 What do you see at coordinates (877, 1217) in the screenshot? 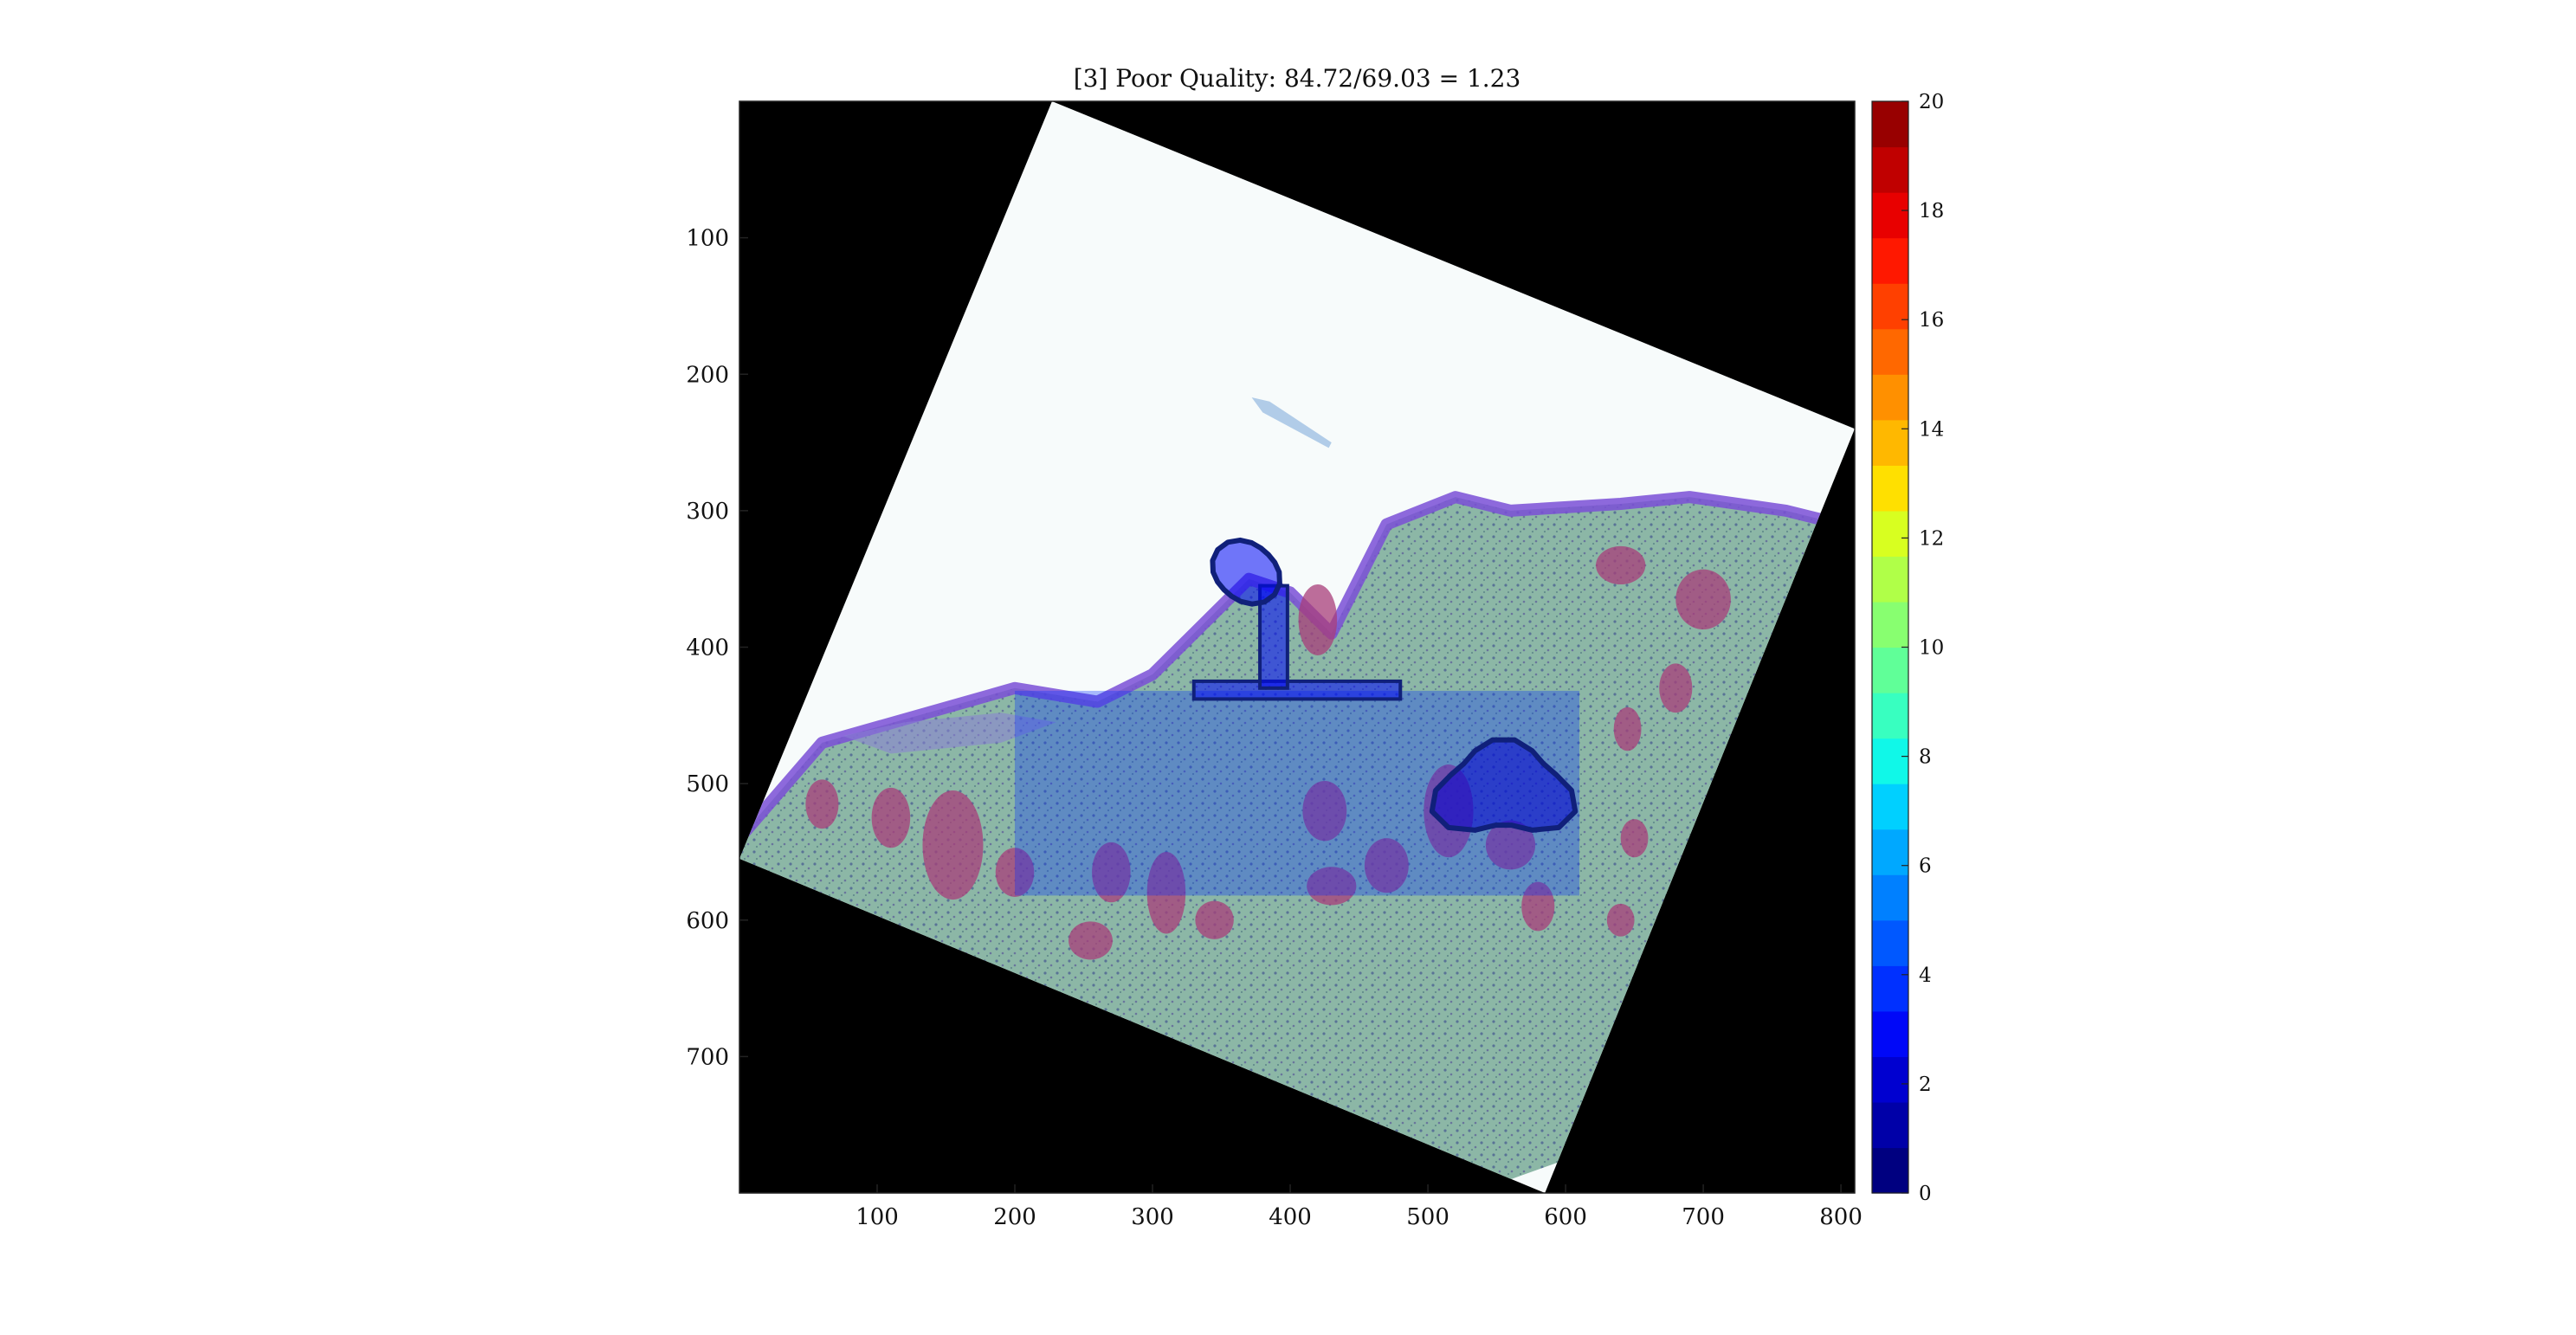
I see `x-tick-label: 100` at bounding box center [877, 1217].